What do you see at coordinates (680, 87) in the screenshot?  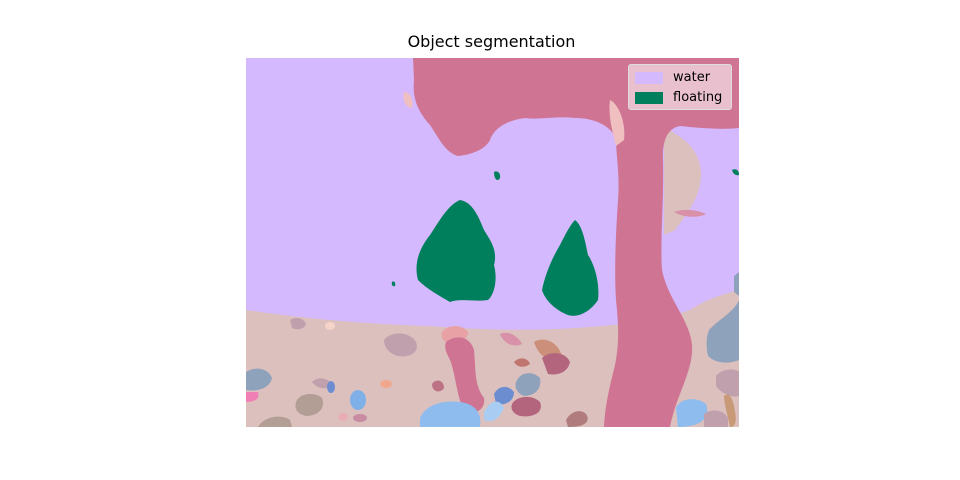 I see `legend: water floating` at bounding box center [680, 87].